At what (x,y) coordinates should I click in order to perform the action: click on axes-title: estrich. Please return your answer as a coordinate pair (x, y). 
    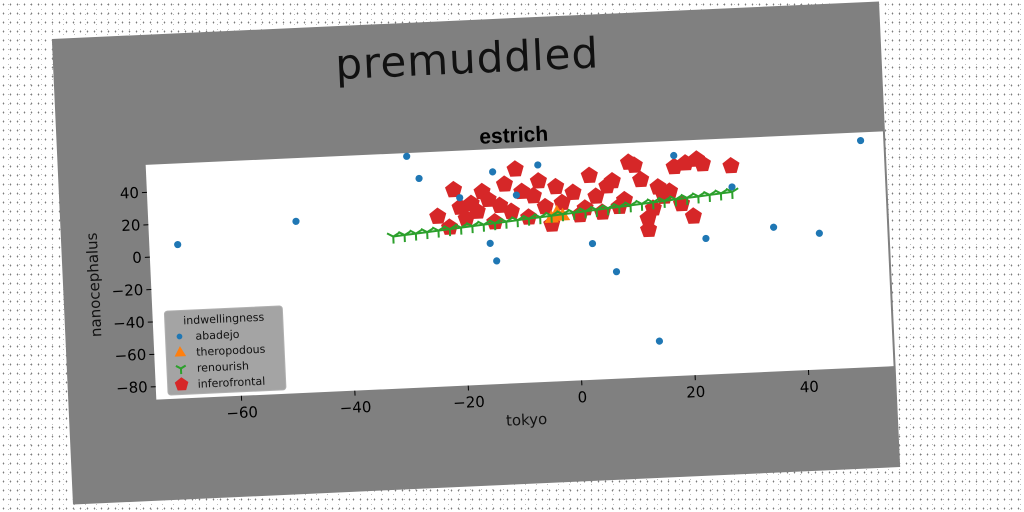
    Looking at the image, I should click on (514, 136).